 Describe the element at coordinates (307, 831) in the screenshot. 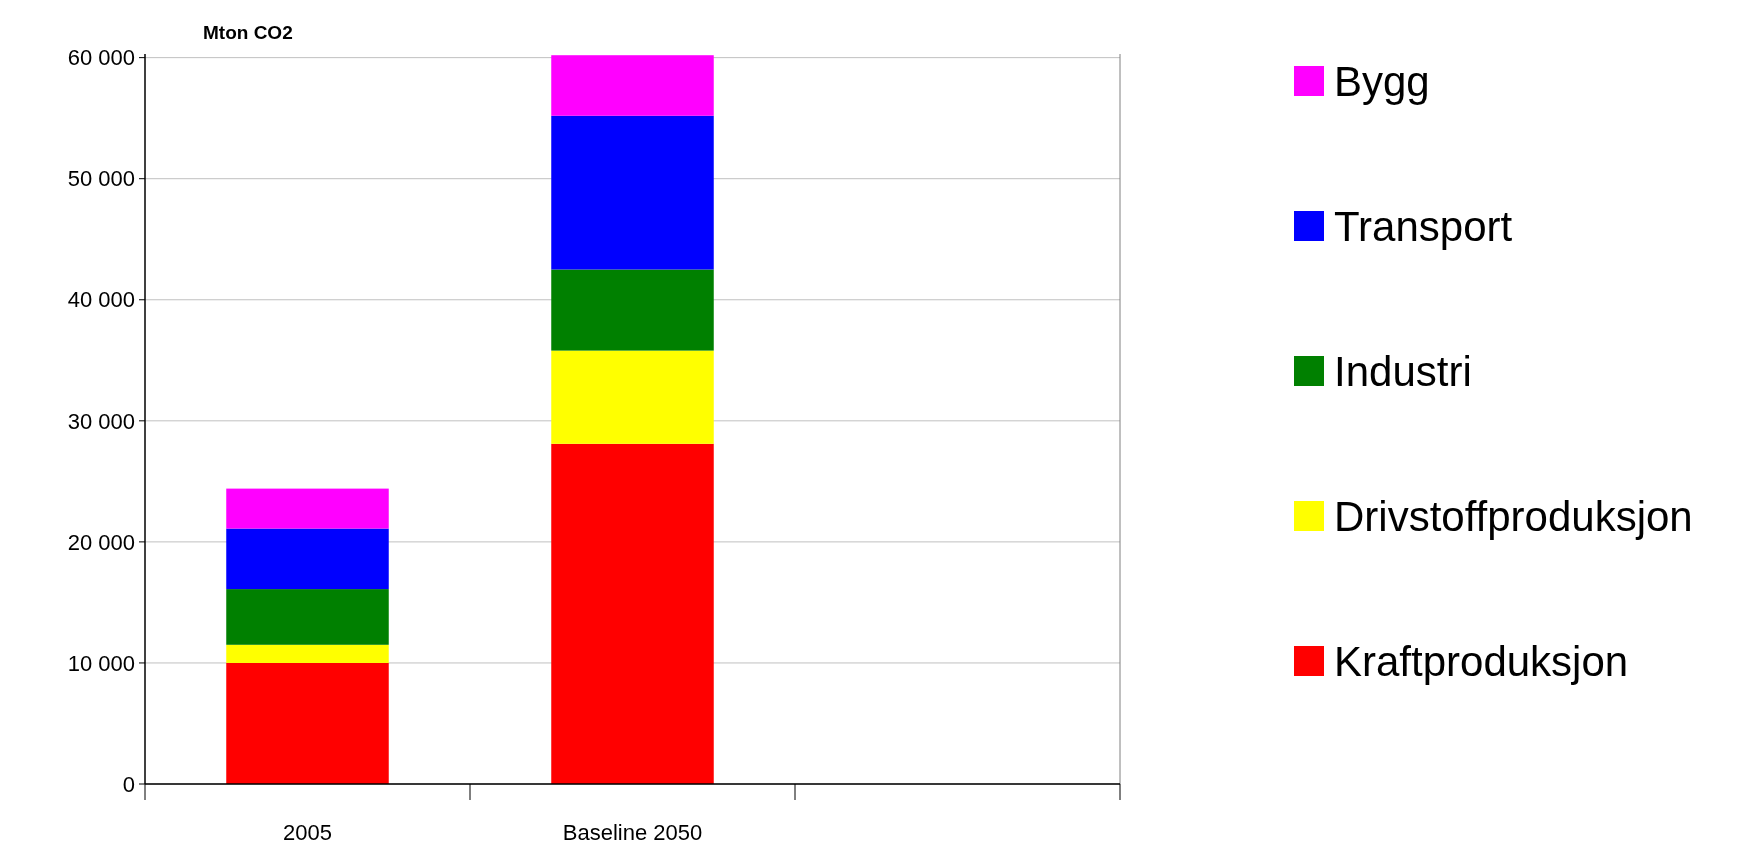

I see `x-tick-label: 2005` at that location.